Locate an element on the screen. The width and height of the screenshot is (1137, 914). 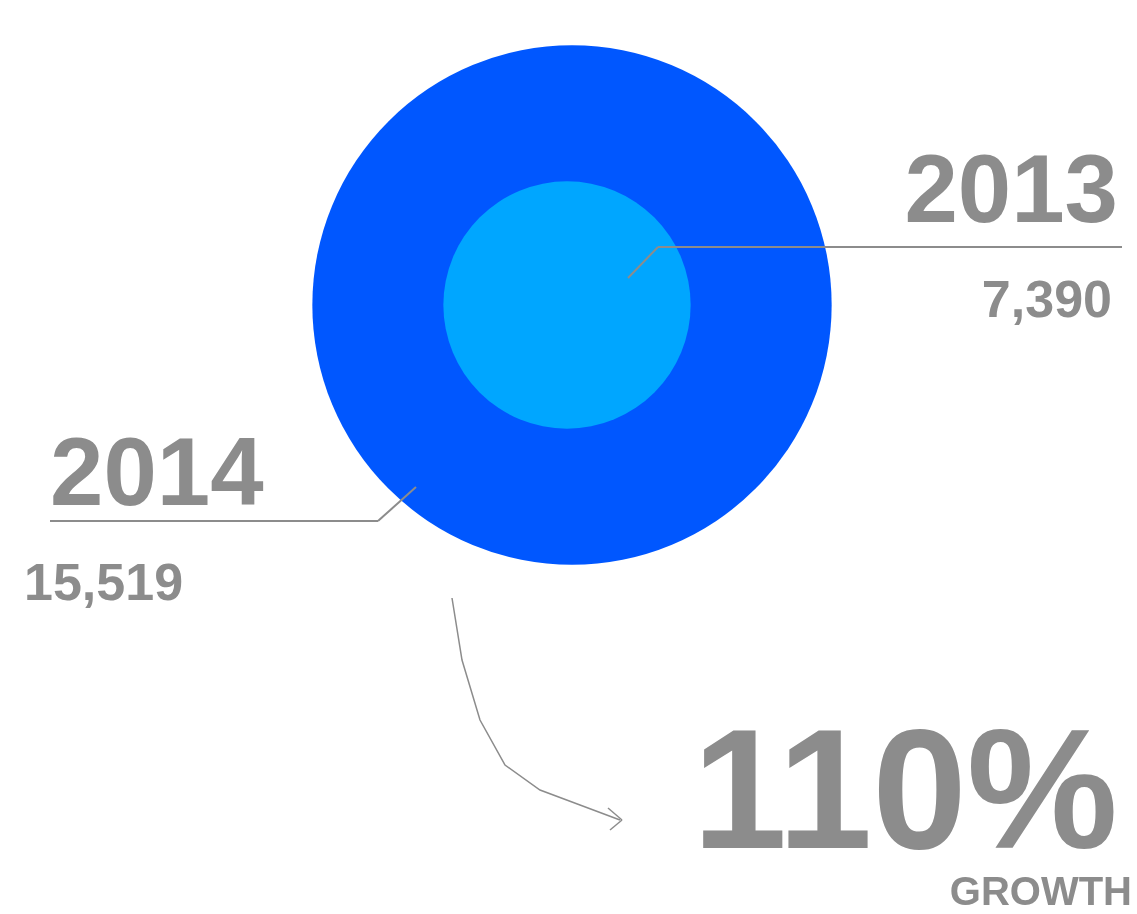
data-label: 15,519 is located at coordinates (104, 582).